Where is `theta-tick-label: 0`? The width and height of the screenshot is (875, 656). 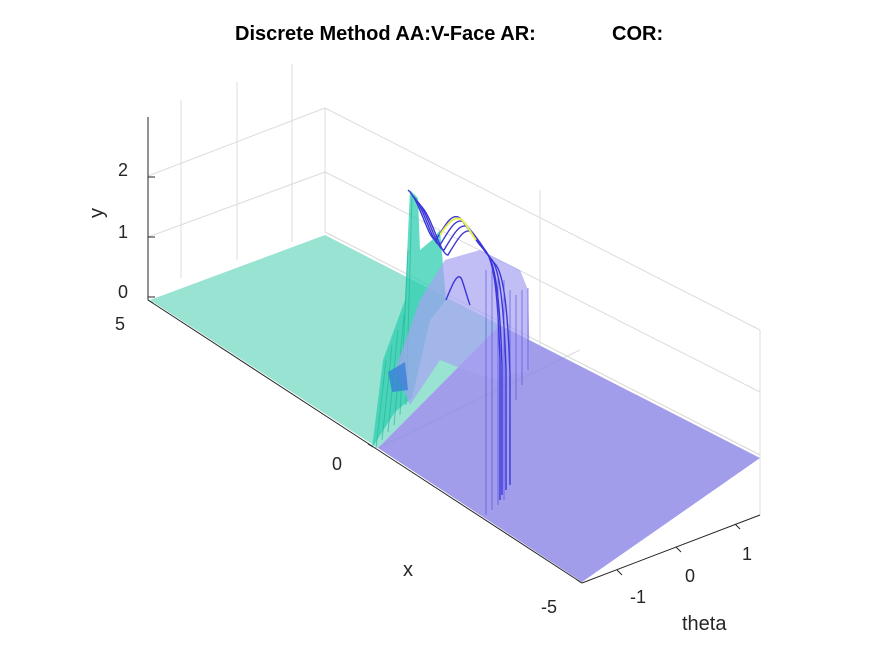
theta-tick-label: 0 is located at coordinates (690, 576).